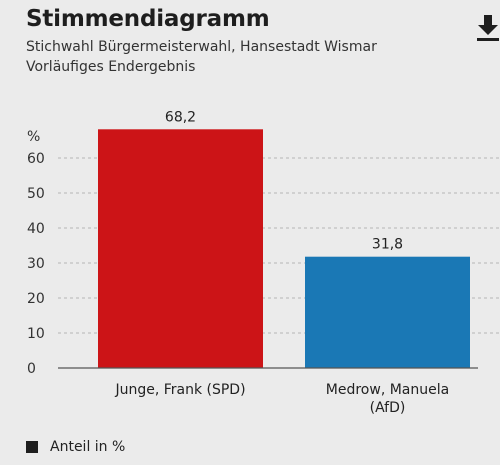 Image resolution: width=500 pixels, height=465 pixels. Describe the element at coordinates (36, 159) in the screenshot. I see `y-tick-label: 60` at that location.